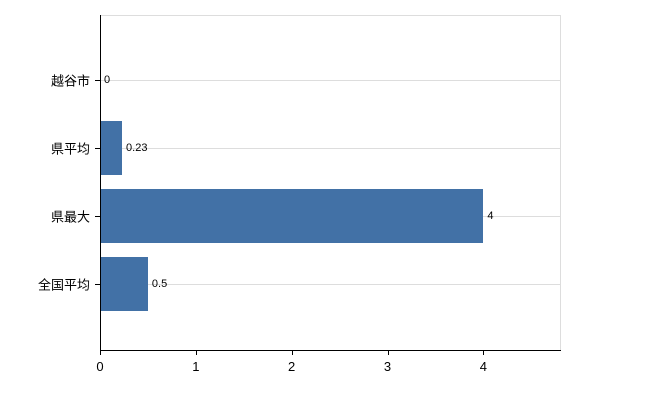  Describe the element at coordinates (490, 216) in the screenshot. I see `bar-value-label: 4` at that location.